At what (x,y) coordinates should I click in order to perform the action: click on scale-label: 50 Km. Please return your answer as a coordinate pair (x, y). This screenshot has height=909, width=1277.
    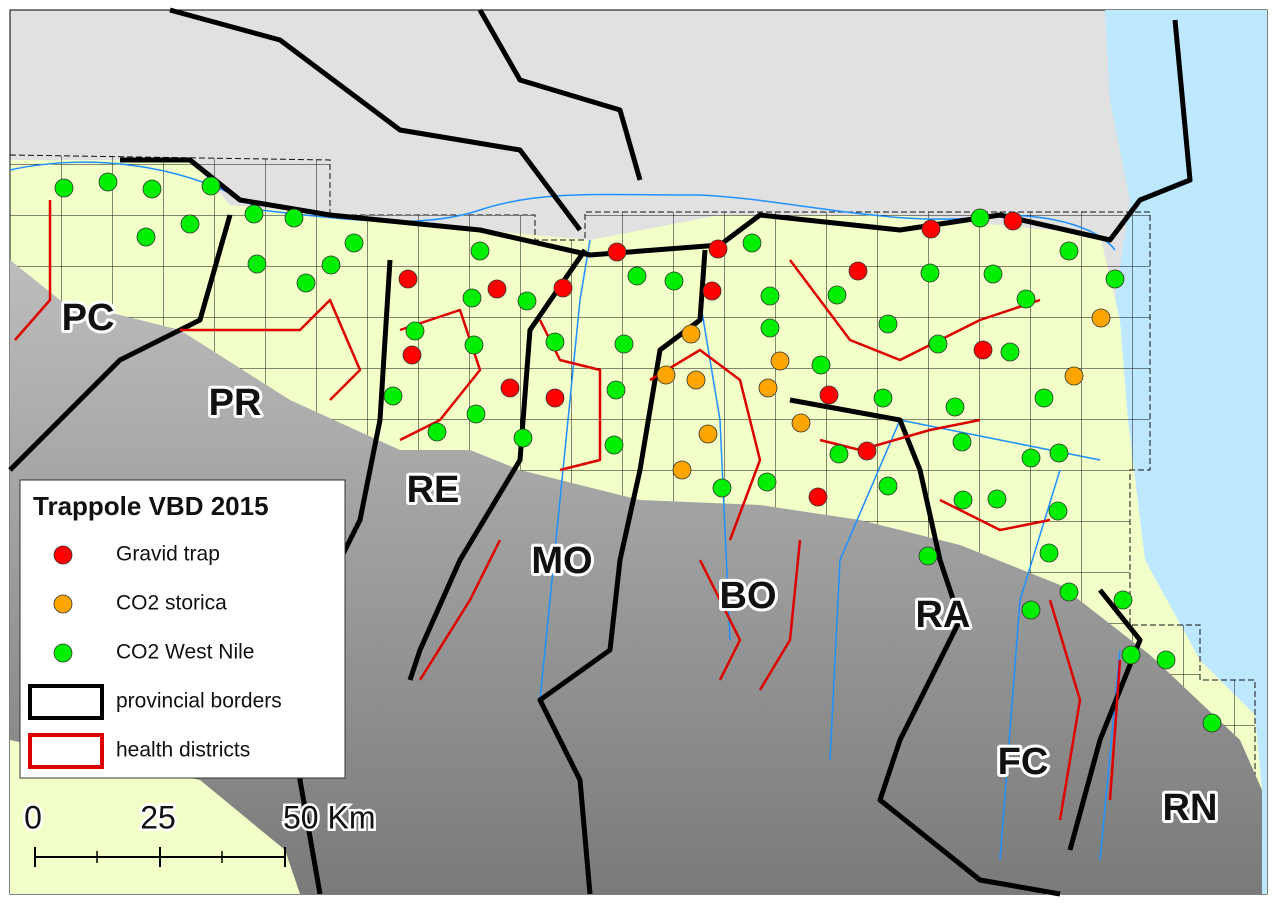
    Looking at the image, I should click on (329, 817).